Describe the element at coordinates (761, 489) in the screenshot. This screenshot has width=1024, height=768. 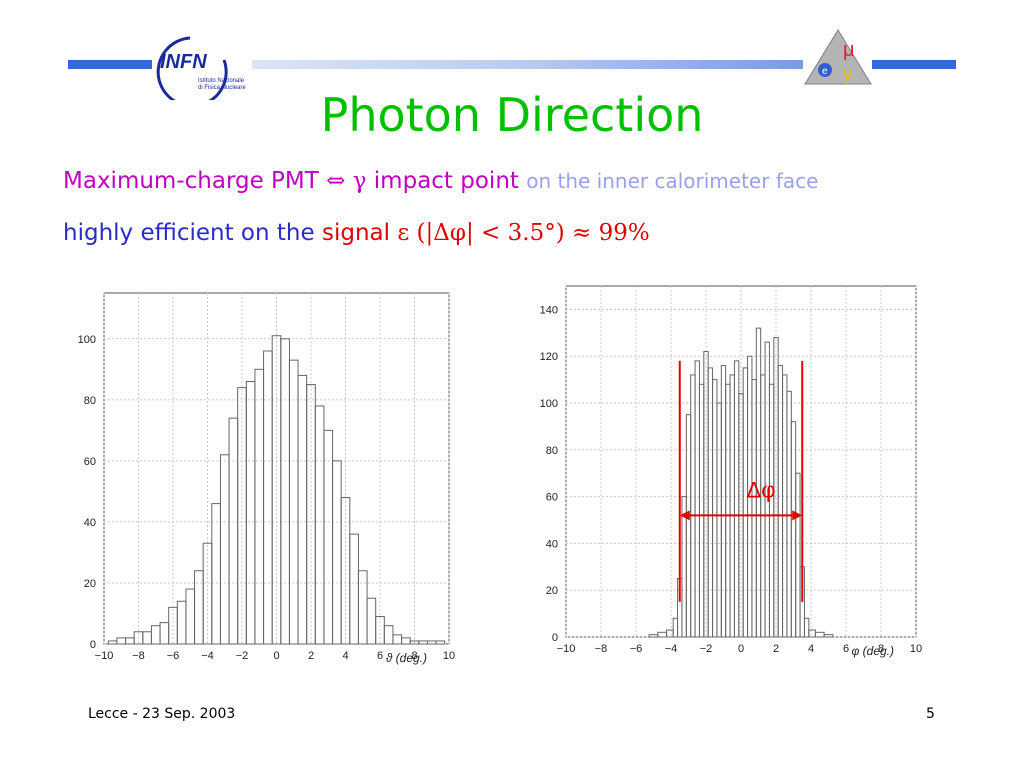
I see `delta-phi-label: Δφ` at that location.